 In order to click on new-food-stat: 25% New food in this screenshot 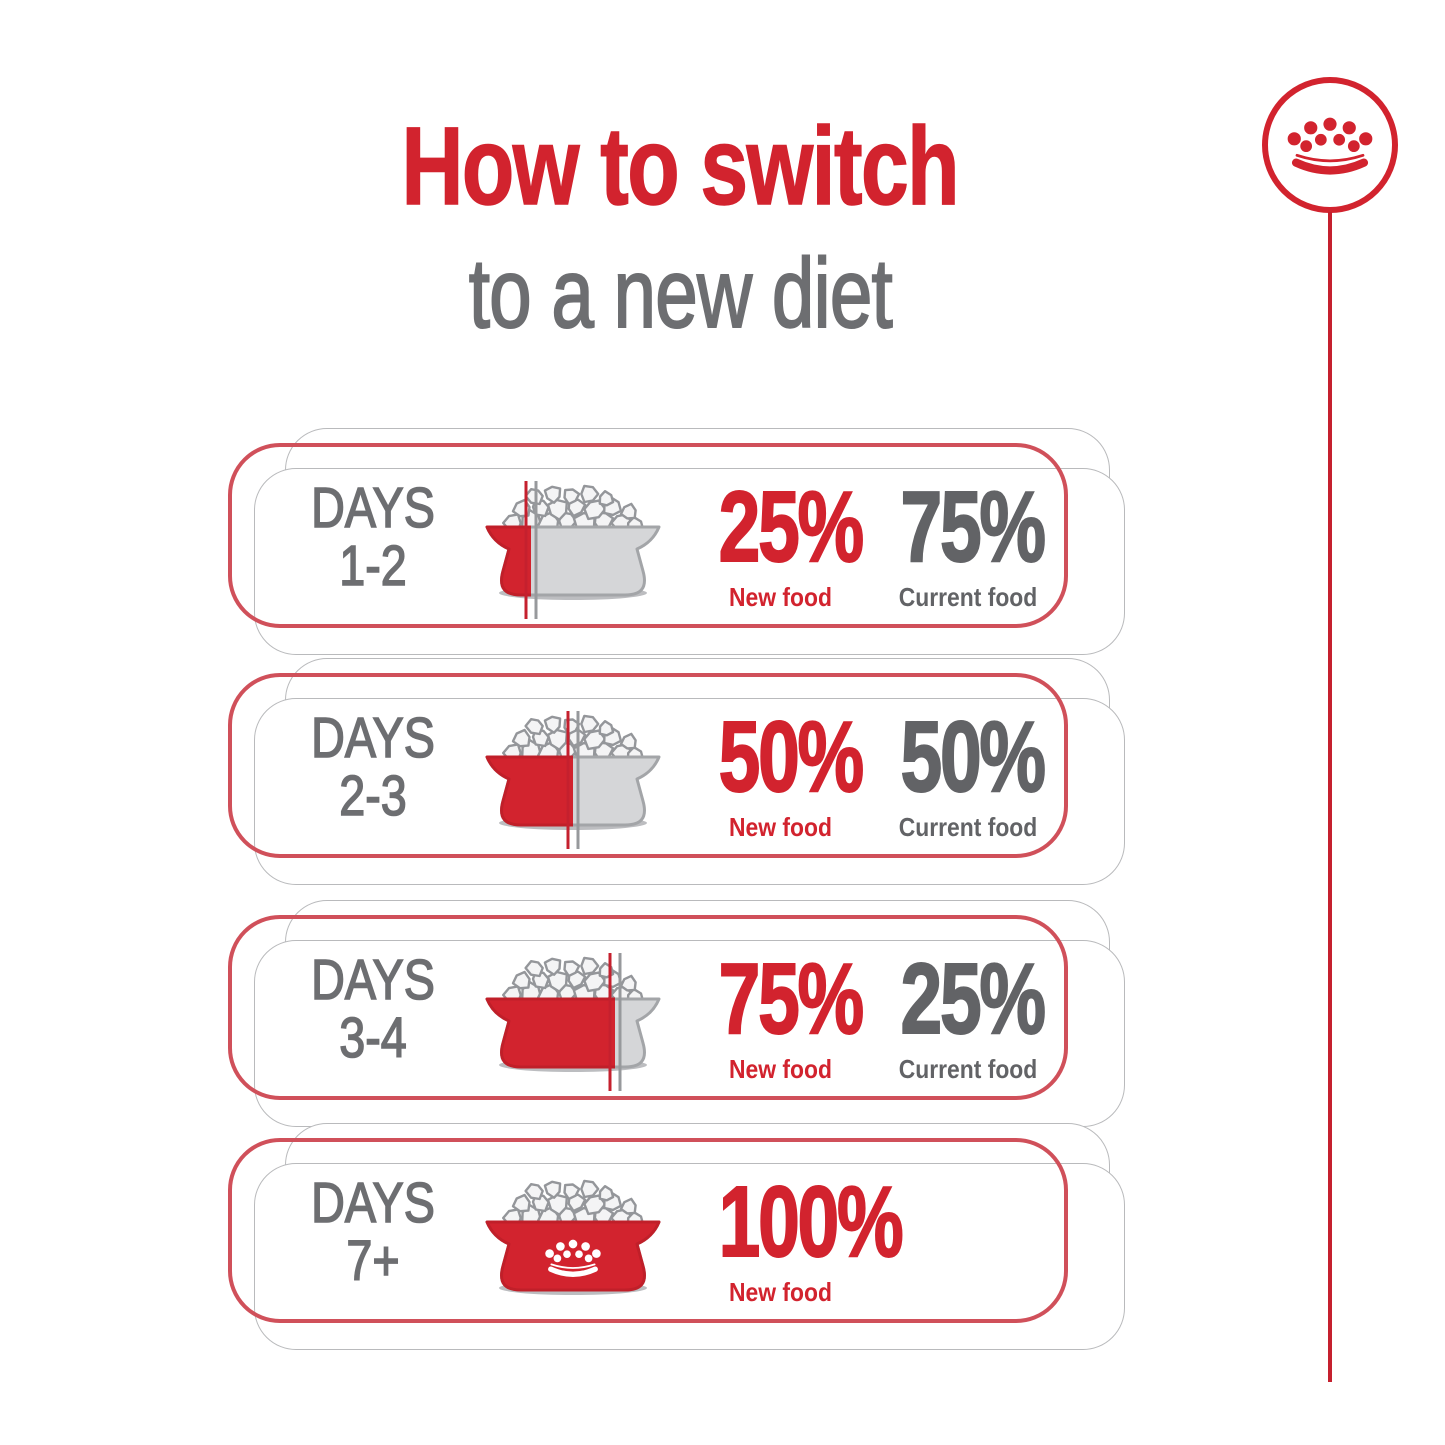, I will do `click(781, 542)`.